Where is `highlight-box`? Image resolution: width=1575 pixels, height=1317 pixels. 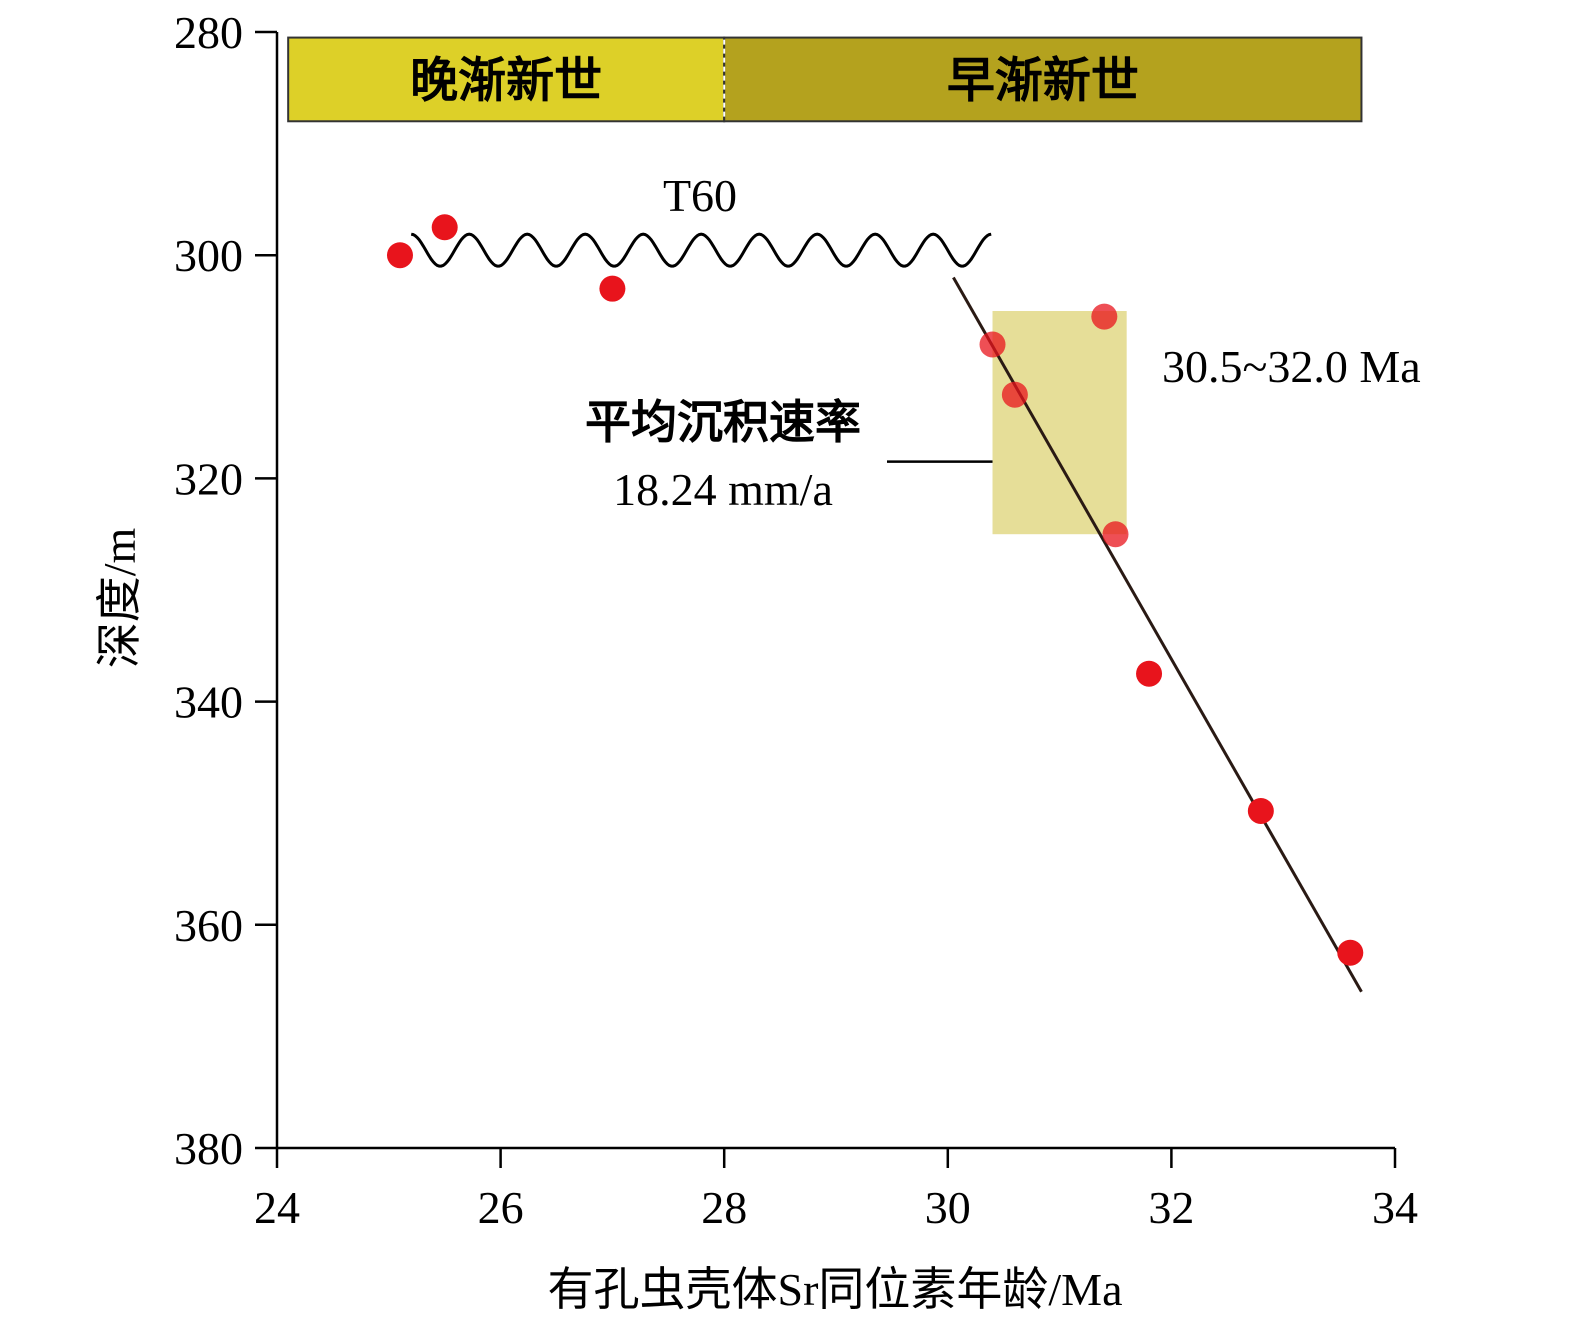 highlight-box is located at coordinates (1059, 423).